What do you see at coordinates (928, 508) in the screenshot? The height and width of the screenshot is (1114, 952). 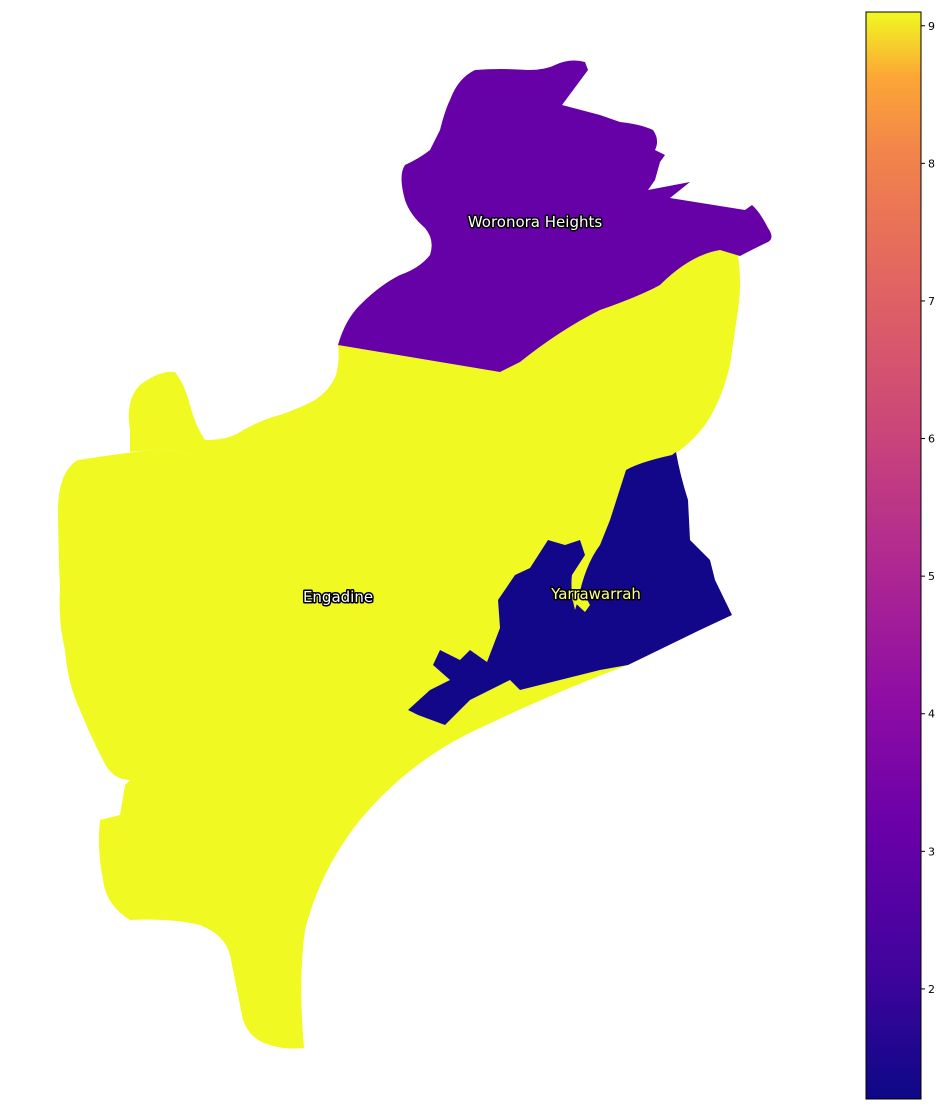 I see `colorbar-ticks: 2 3 4 5 6 7 8 9` at bounding box center [928, 508].